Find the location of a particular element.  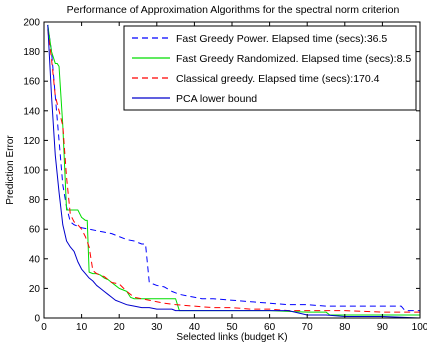

x-tick-label: 20 is located at coordinates (120, 327).